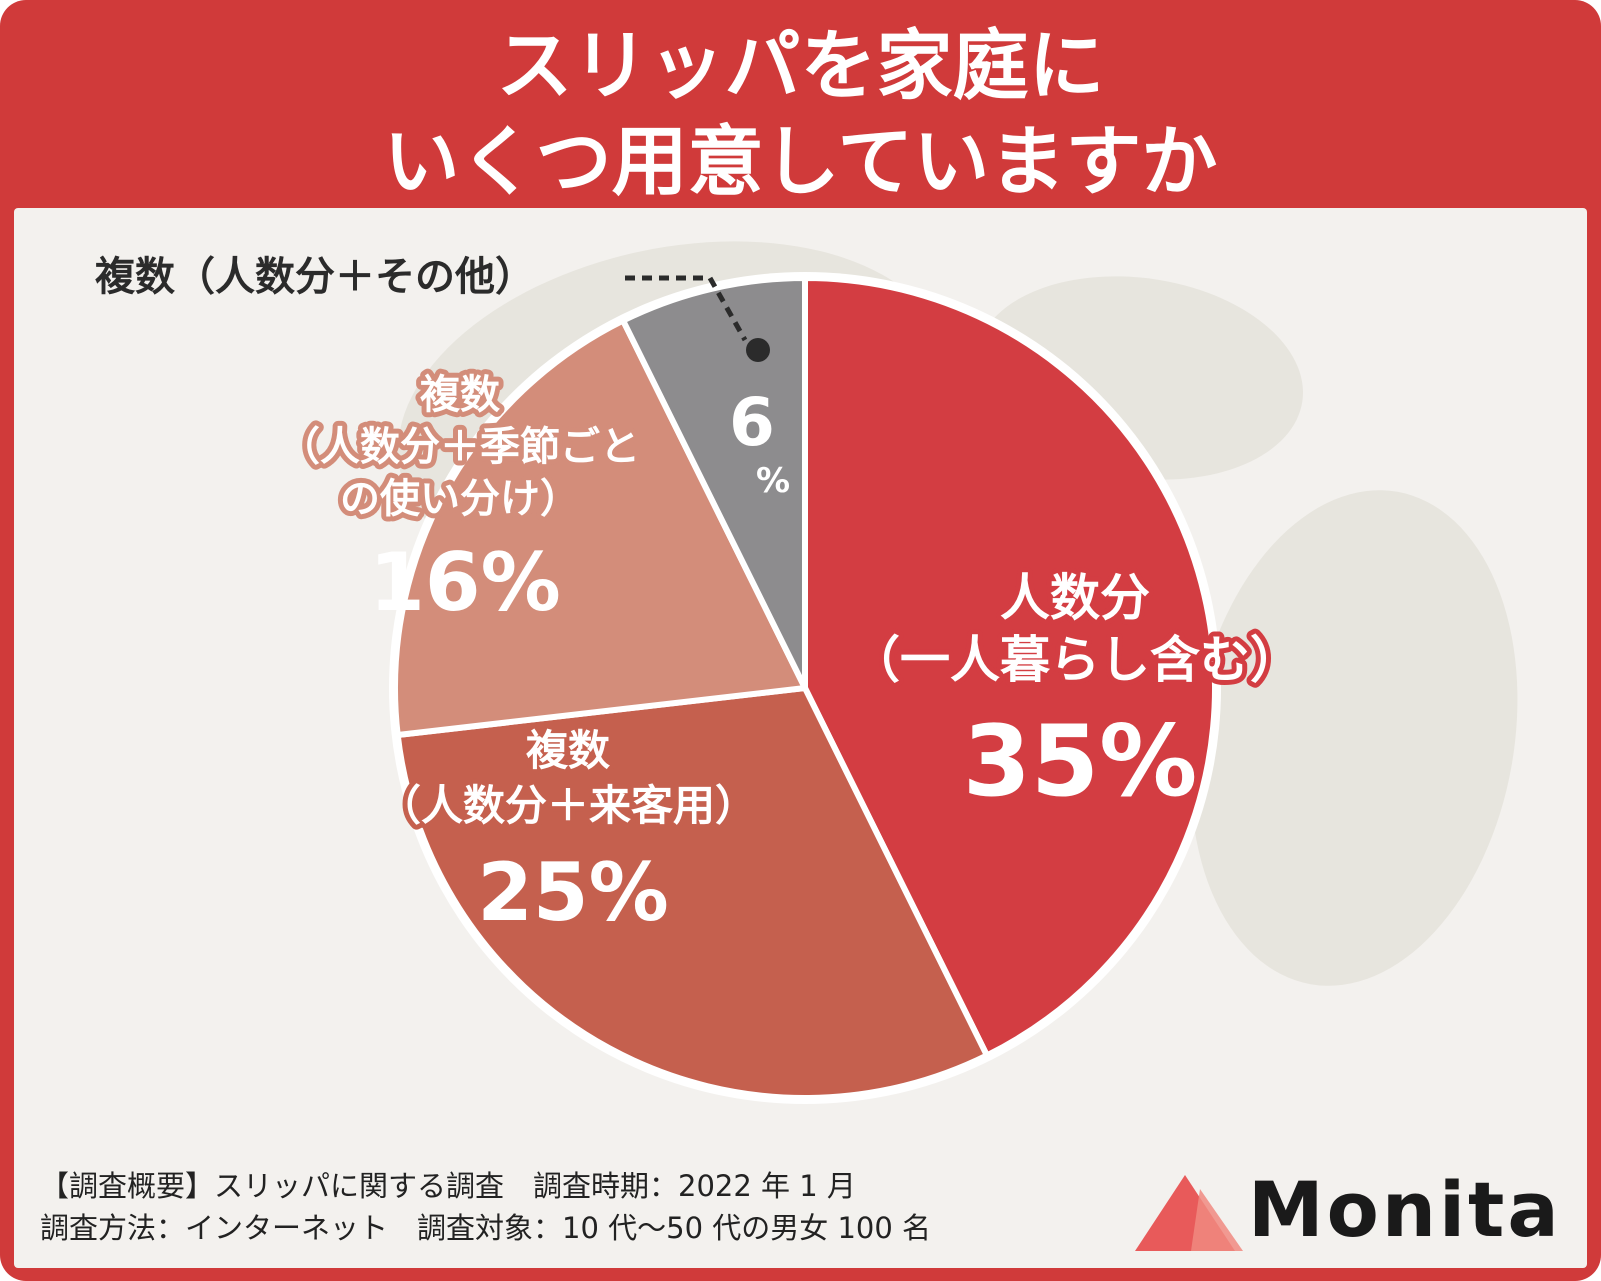 This screenshot has width=1601, height=1281. Describe the element at coordinates (758, 350) in the screenshot. I see `slice-4-leader-dot` at that location.